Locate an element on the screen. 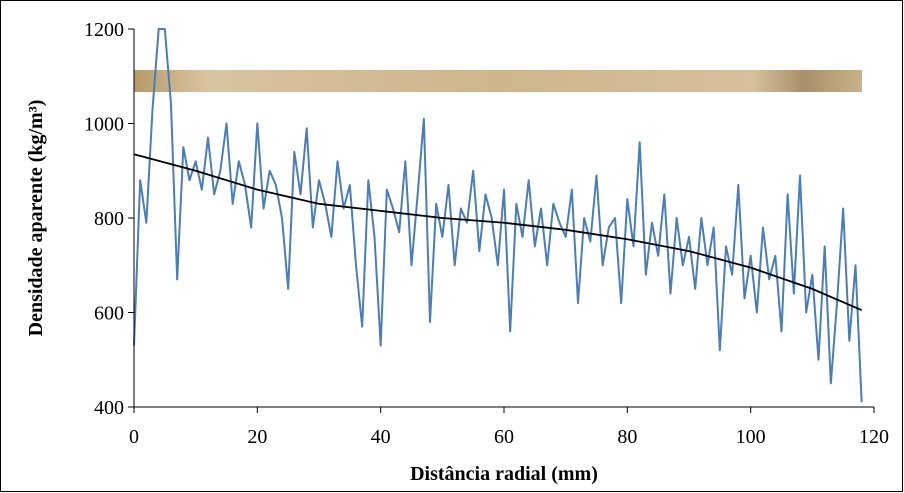 This screenshot has height=493, width=904. x-tick-label: 120 is located at coordinates (874, 437).